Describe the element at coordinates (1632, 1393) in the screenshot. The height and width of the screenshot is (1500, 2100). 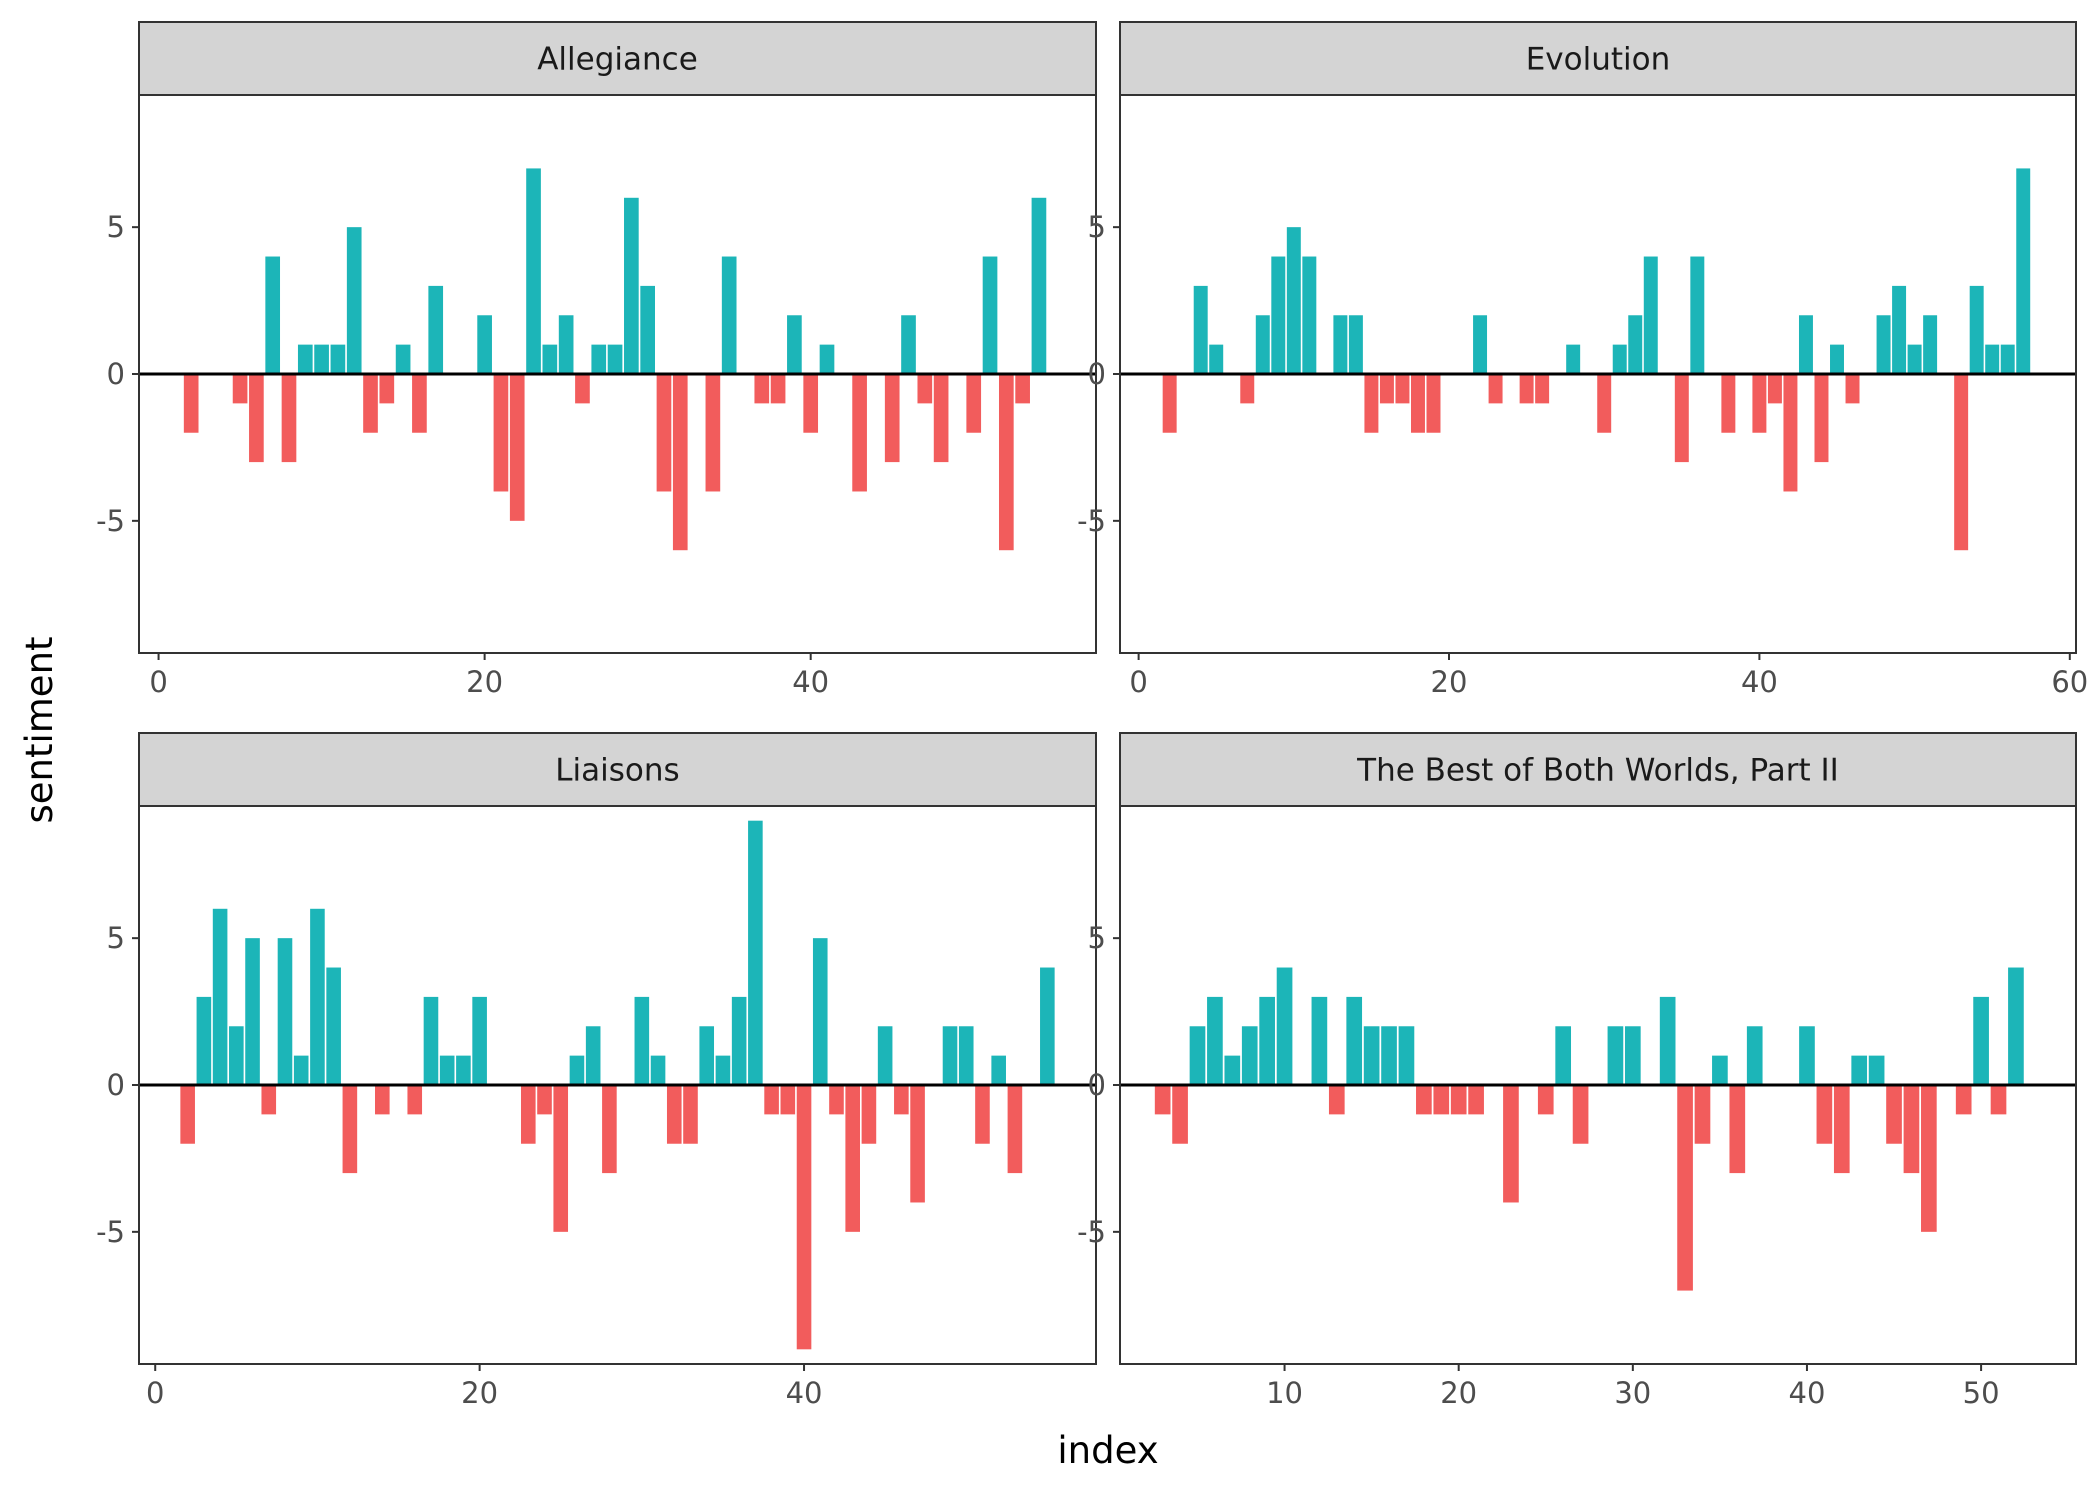
I see `x-tick-label: 30` at that location.